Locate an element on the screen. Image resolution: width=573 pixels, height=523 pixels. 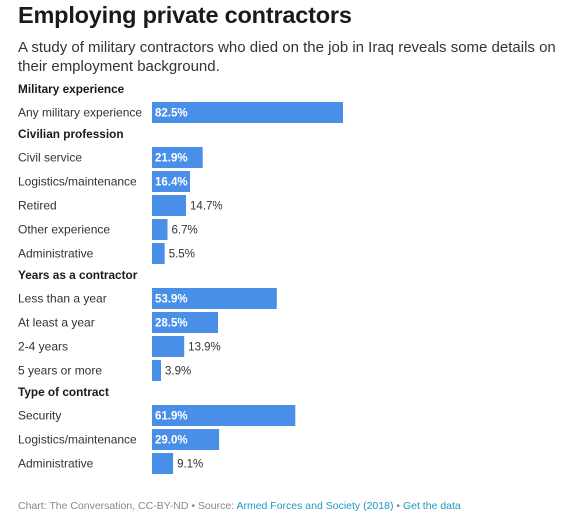
category-label: Security is located at coordinates (39, 416).